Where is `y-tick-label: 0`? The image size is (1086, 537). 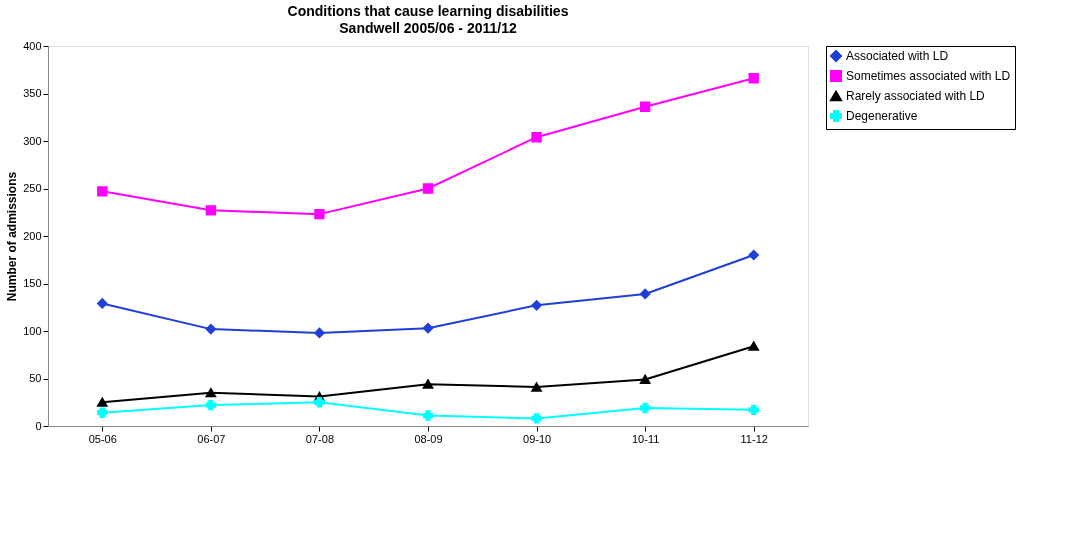 y-tick-label: 0 is located at coordinates (38, 425).